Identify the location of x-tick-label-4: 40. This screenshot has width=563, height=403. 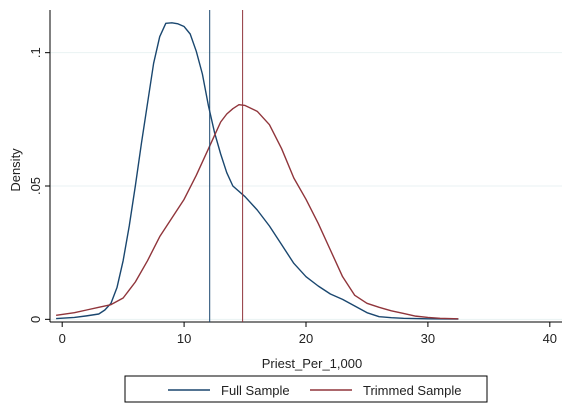
(550, 338).